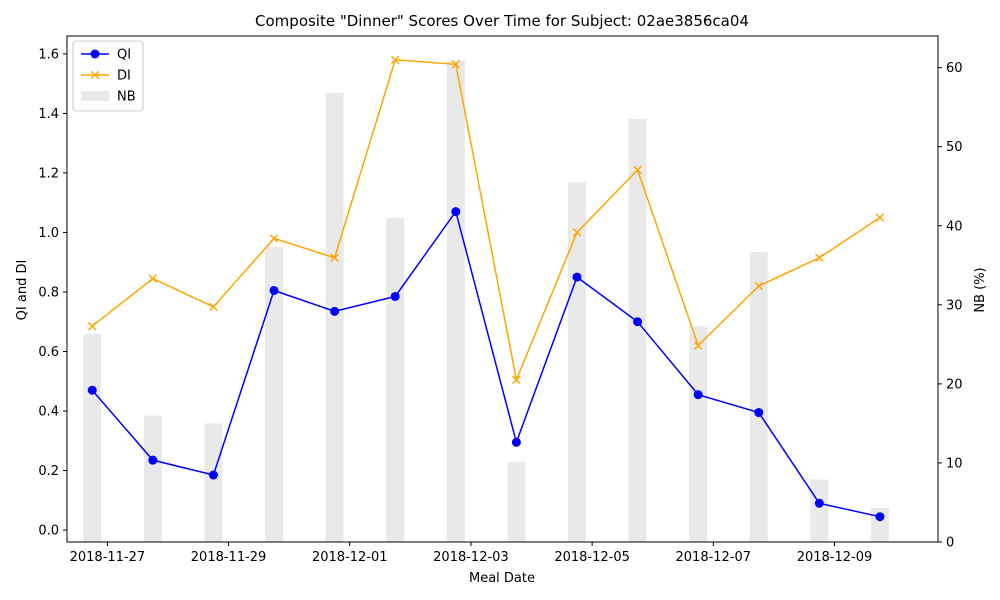  Describe the element at coordinates (95, 54) in the screenshot. I see `legend-marker-qi` at that location.